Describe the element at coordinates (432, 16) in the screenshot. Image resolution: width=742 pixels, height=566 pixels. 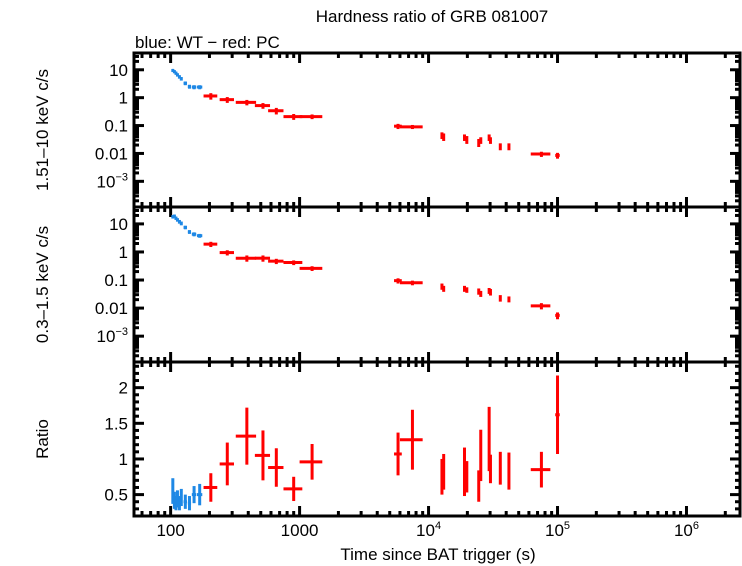
I see `chart-title: Hardness ratio of GRB 081007` at that location.